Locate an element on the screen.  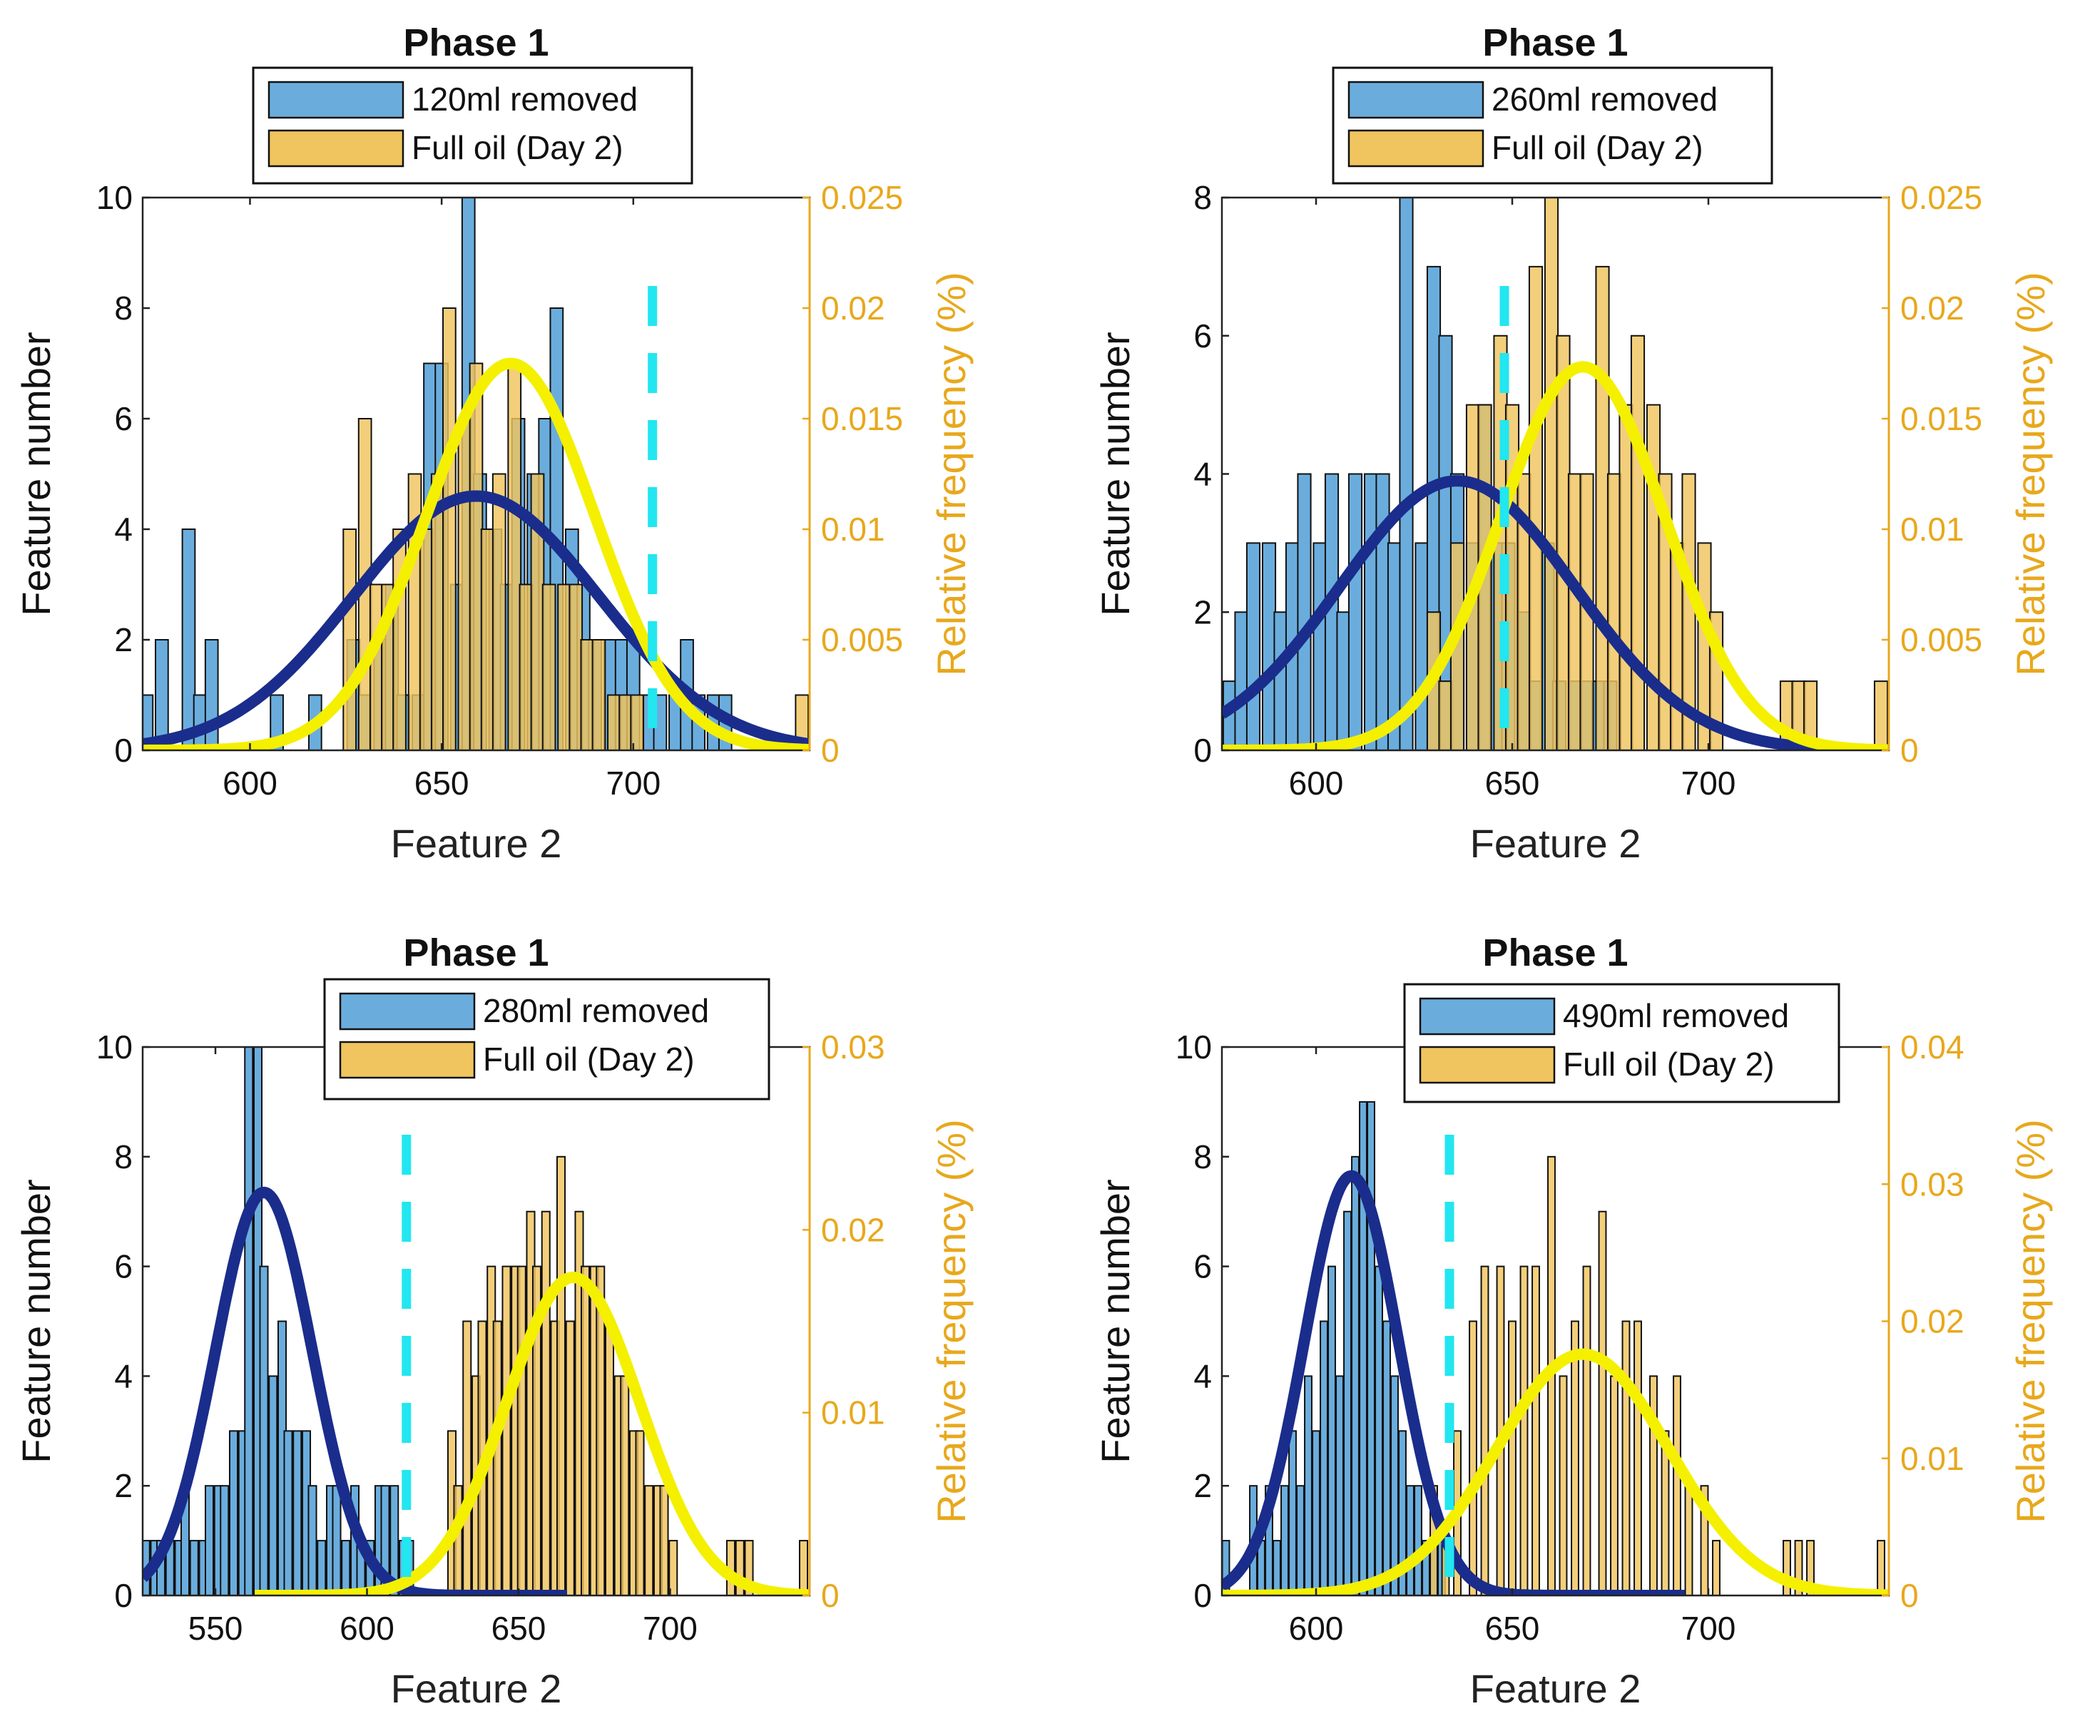
legend: 490ml removed Full oil (Day 2) is located at coordinates (1622, 1043).